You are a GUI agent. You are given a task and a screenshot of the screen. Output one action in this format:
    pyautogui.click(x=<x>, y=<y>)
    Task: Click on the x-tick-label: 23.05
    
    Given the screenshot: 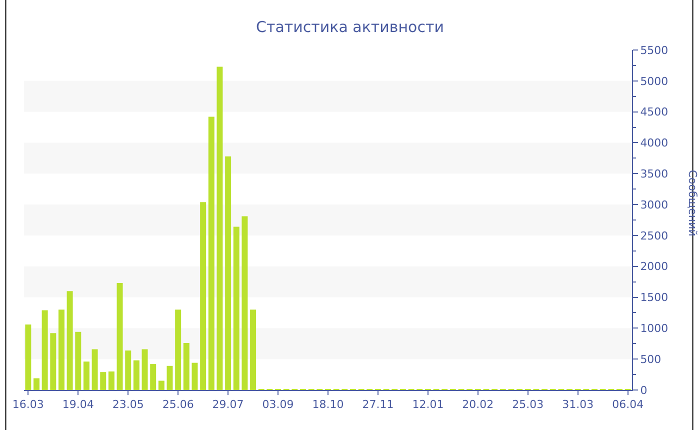 What is the action you would take?
    pyautogui.click(x=128, y=405)
    